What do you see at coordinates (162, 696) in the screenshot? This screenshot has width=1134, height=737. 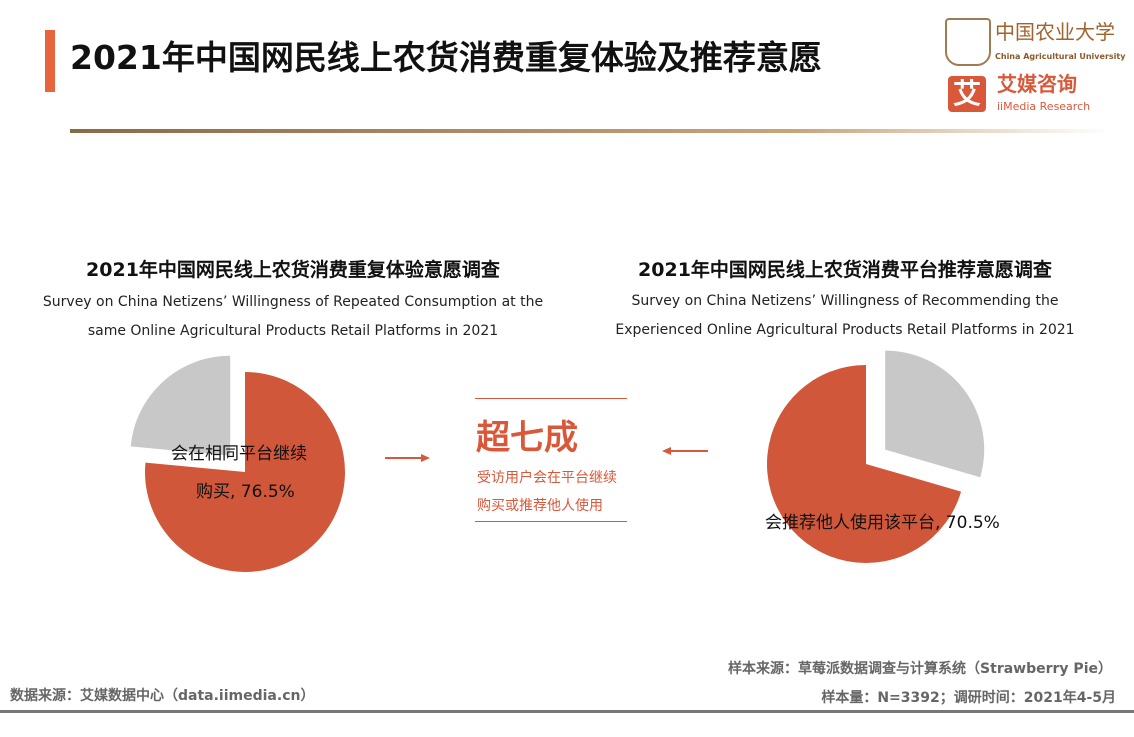 I see `data-source: 数据来源：艾媒数据中心（data.iimedia.cn）` at bounding box center [162, 696].